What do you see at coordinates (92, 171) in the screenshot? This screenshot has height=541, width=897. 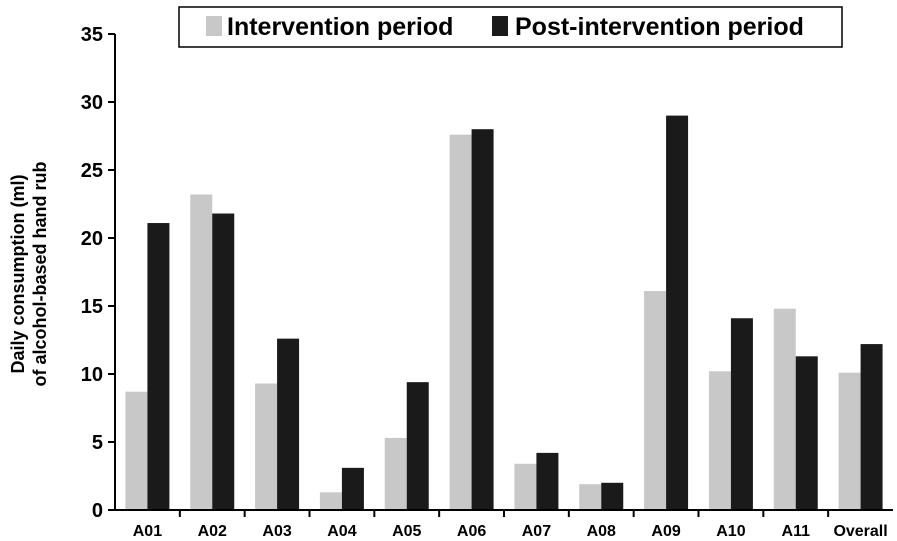 I see `y-tick-label: 25` at bounding box center [92, 171].